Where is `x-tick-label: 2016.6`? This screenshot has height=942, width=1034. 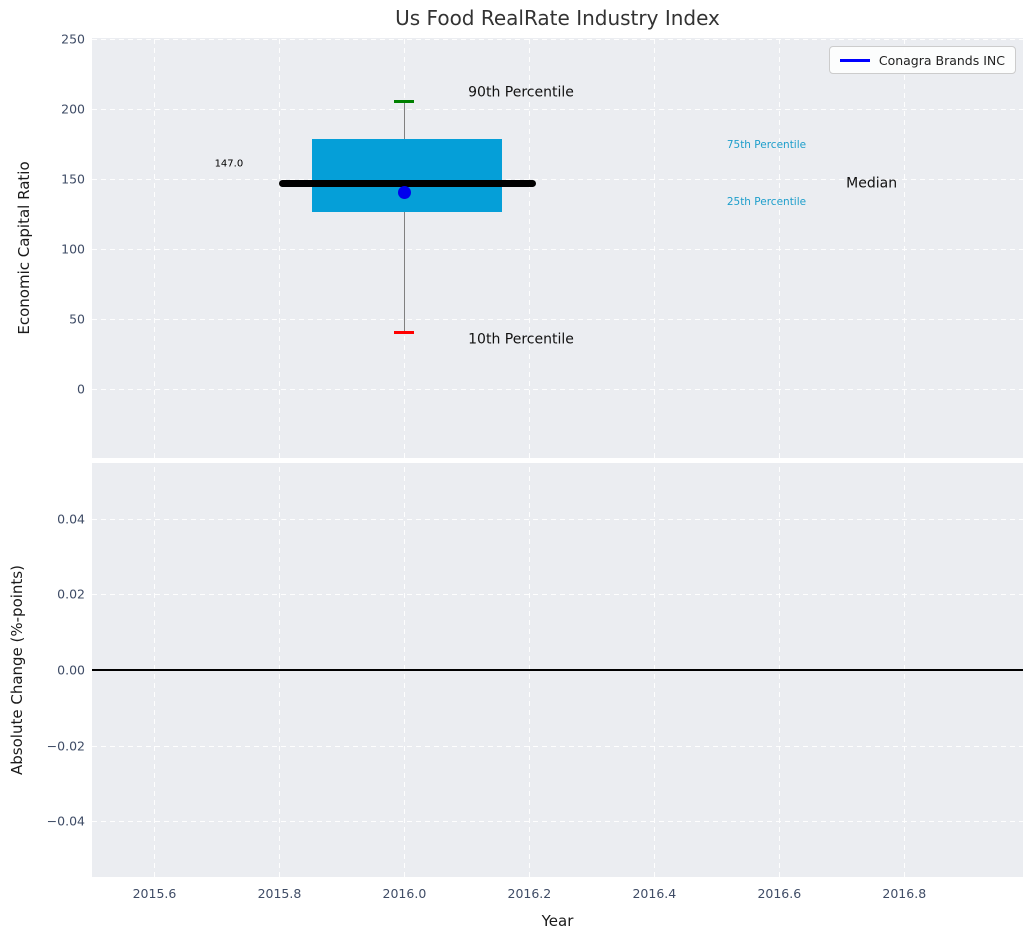
x-tick-label: 2016.6 is located at coordinates (779, 893).